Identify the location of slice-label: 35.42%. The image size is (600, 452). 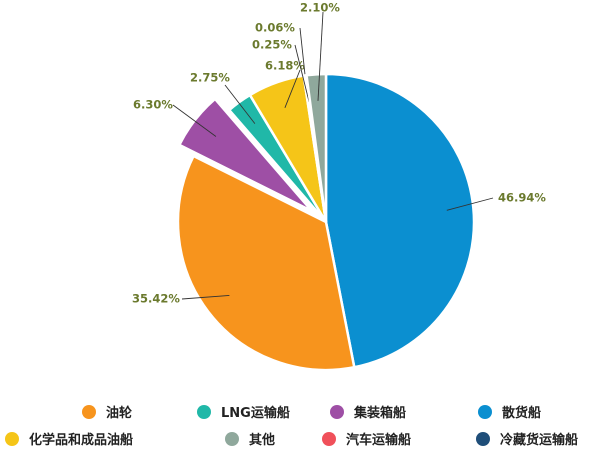
(156, 299).